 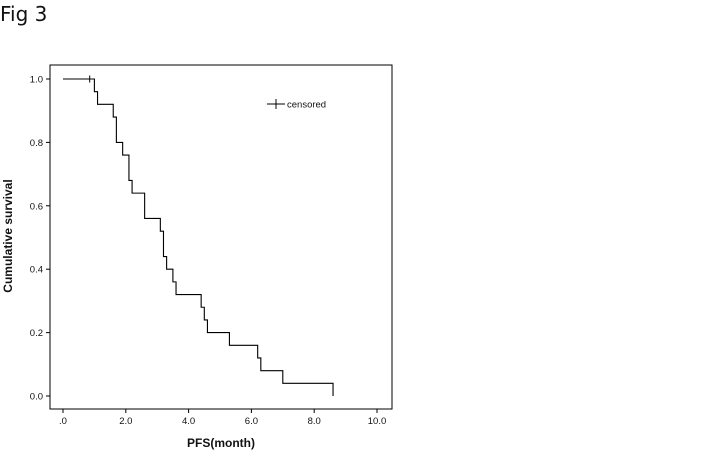 What do you see at coordinates (36, 80) in the screenshot?
I see `y-tick-label-5: 1.0` at bounding box center [36, 80].